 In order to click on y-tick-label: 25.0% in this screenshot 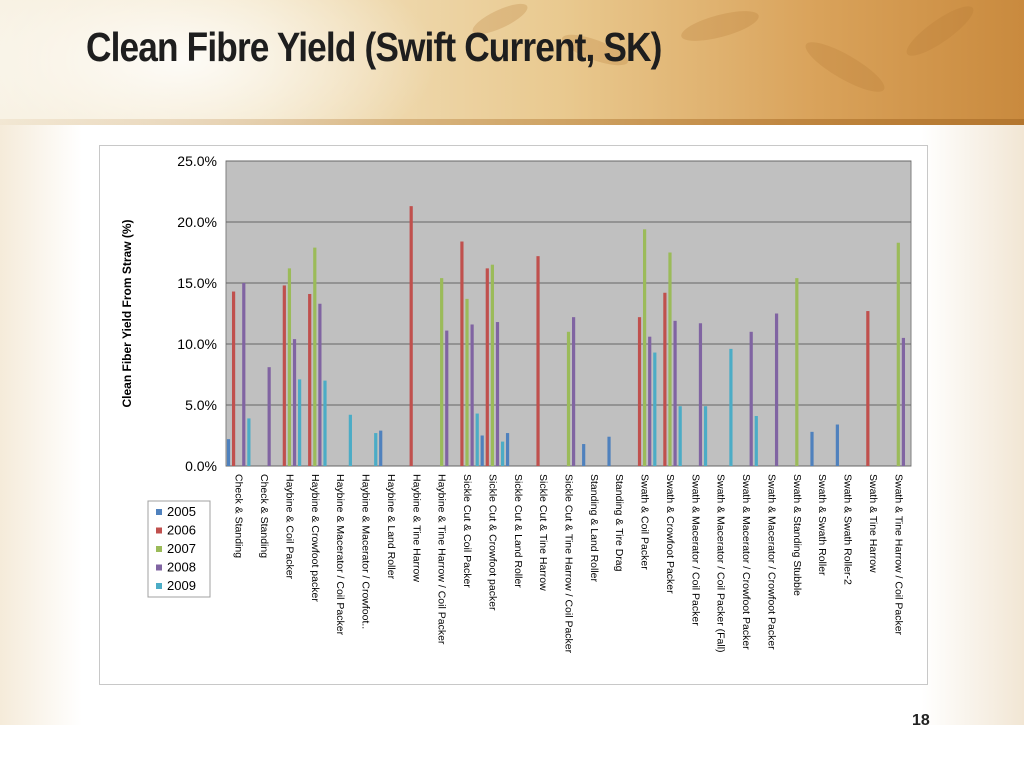, I will do `click(197, 161)`.